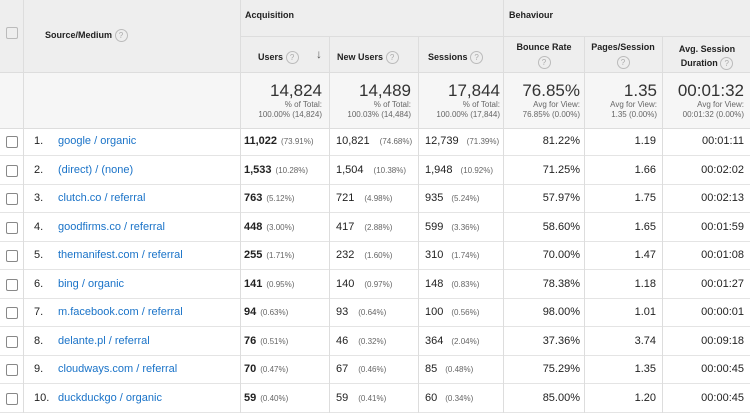  Describe the element at coordinates (269, 15) in the screenshot. I see `acquisition-group-header: Acquisition` at that location.